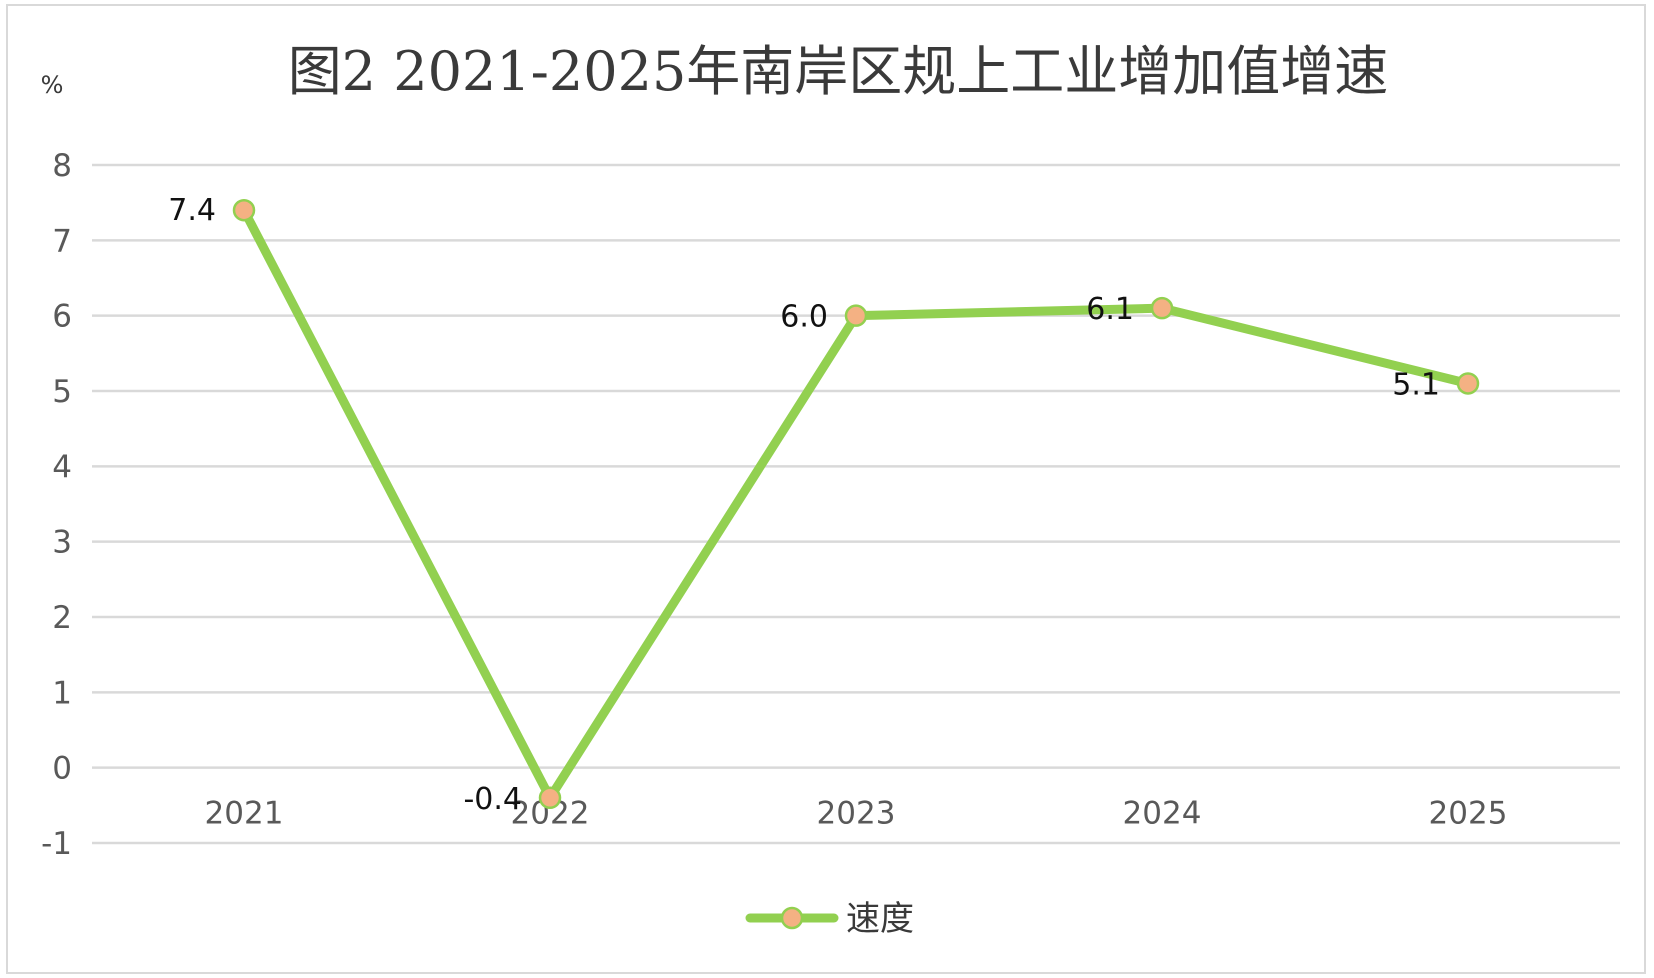 The image size is (1654, 978). What do you see at coordinates (62, 618) in the screenshot?
I see `y-tick-label: 2` at bounding box center [62, 618].